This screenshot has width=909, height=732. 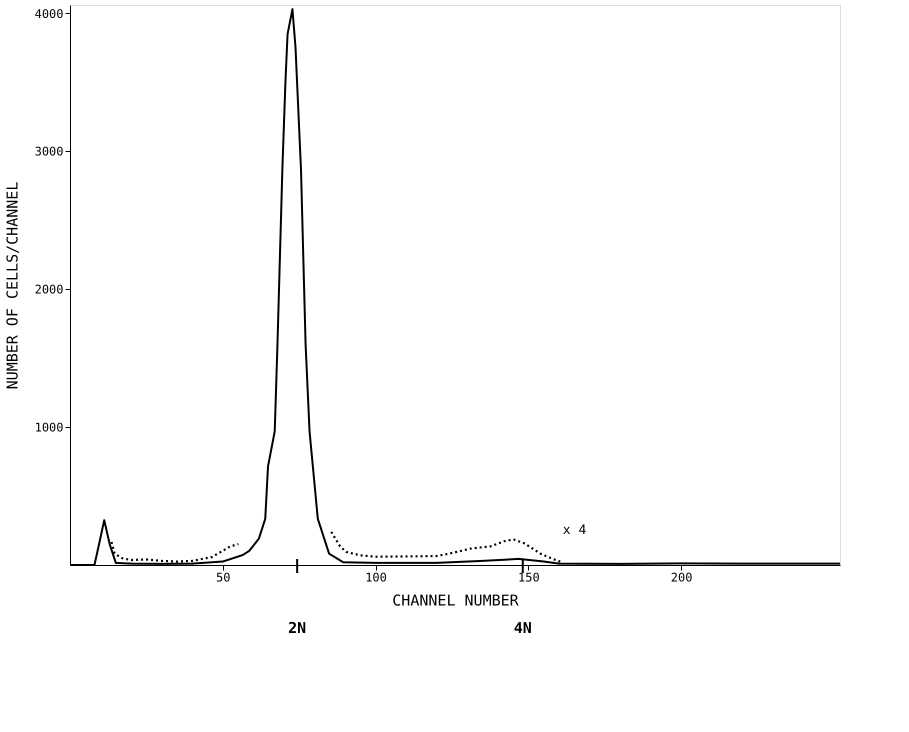 What do you see at coordinates (223, 577) in the screenshot?
I see `x-tick-label: 50` at bounding box center [223, 577].